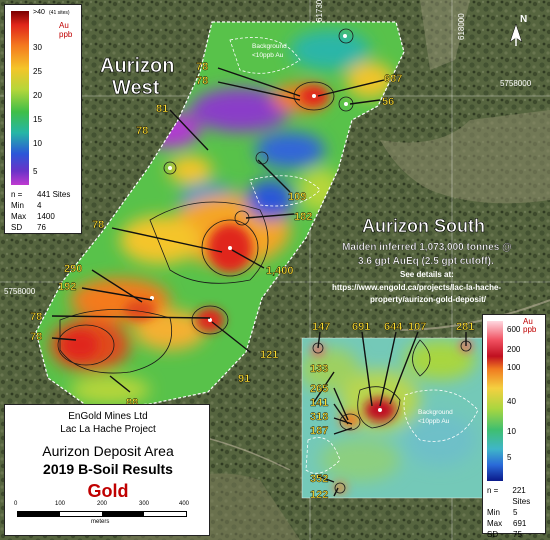 The image size is (550, 540). What do you see at coordinates (98, 225) in the screenshot?
I see `anno-west-8: 78` at bounding box center [98, 225].